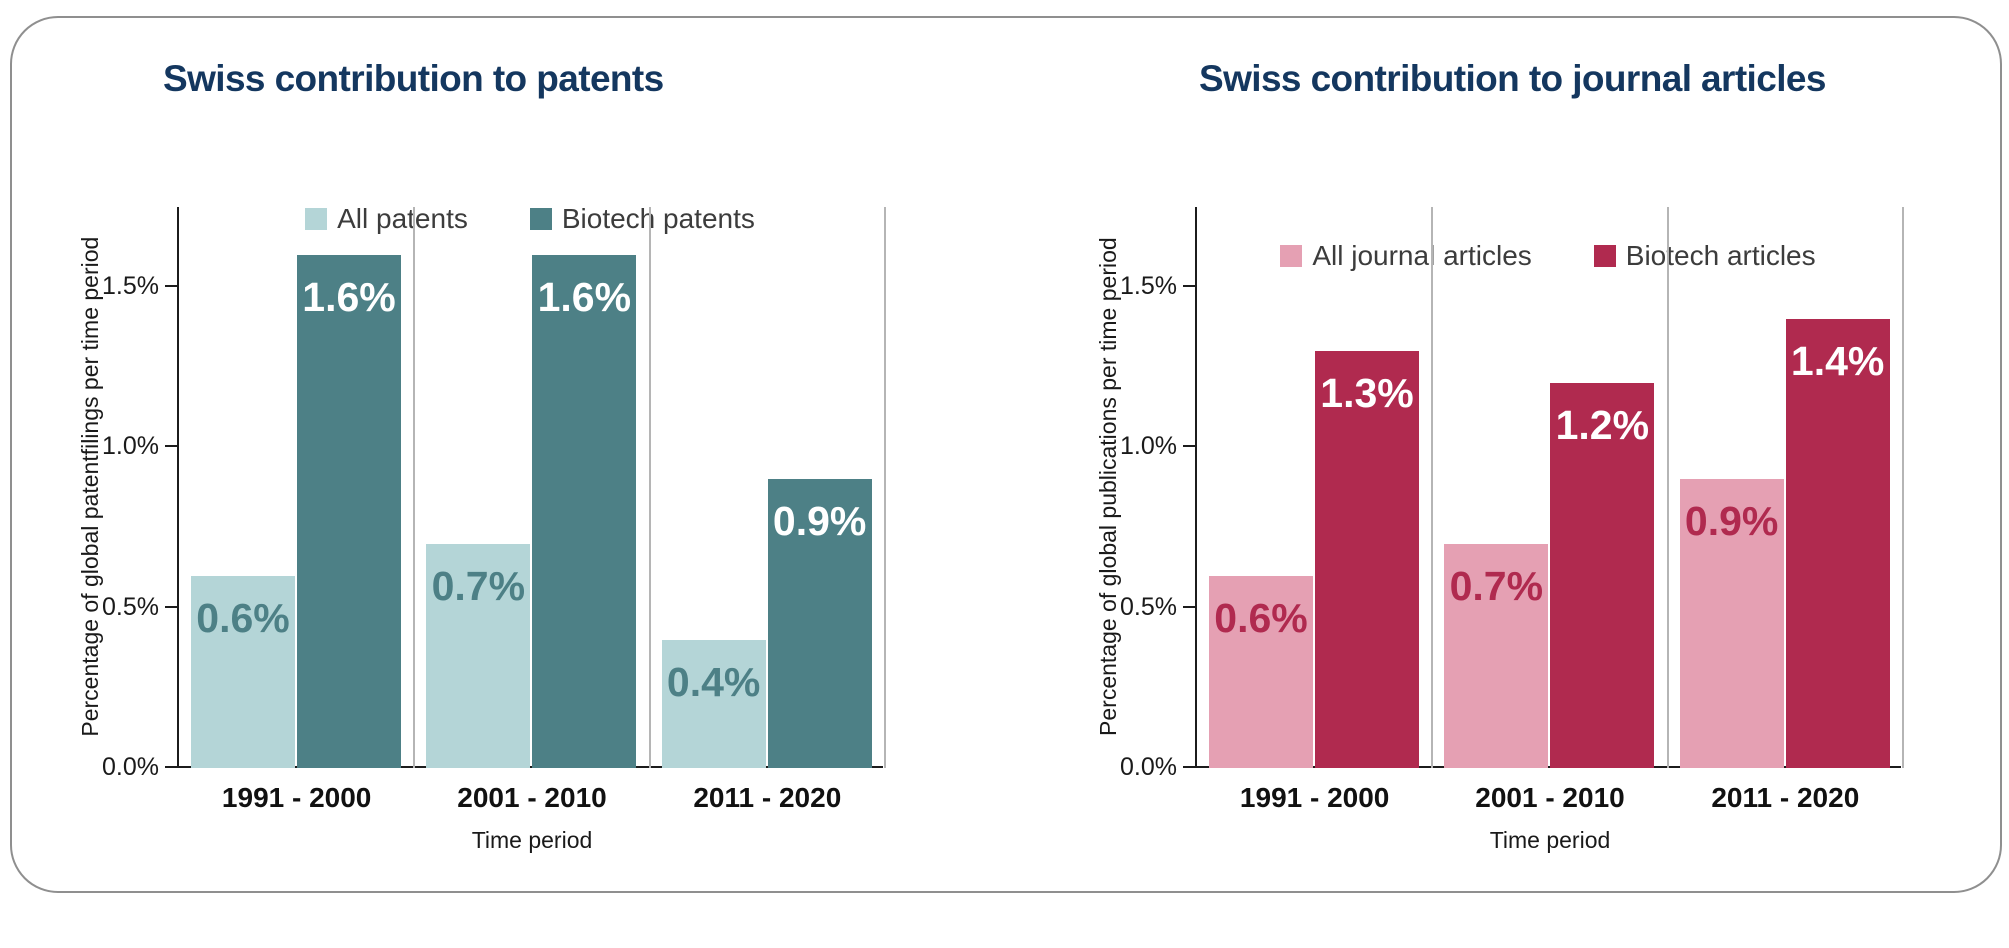 This screenshot has height=948, width=2009. Describe the element at coordinates (658, 218) in the screenshot. I see `legend-label: Biotech patents` at that location.